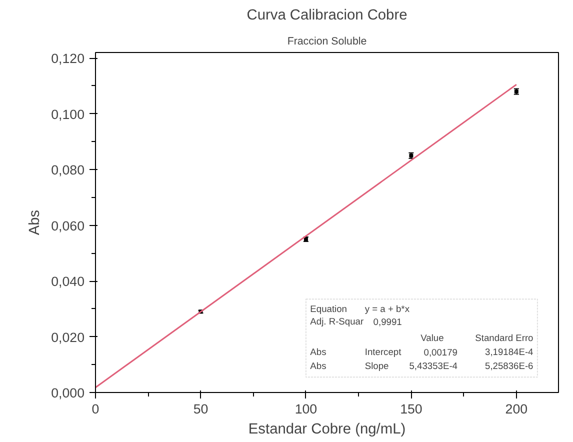 The width and height of the screenshot is (573, 442). Describe the element at coordinates (509, 352) in the screenshot. I see `annotation: 3,19184E-4` at that location.